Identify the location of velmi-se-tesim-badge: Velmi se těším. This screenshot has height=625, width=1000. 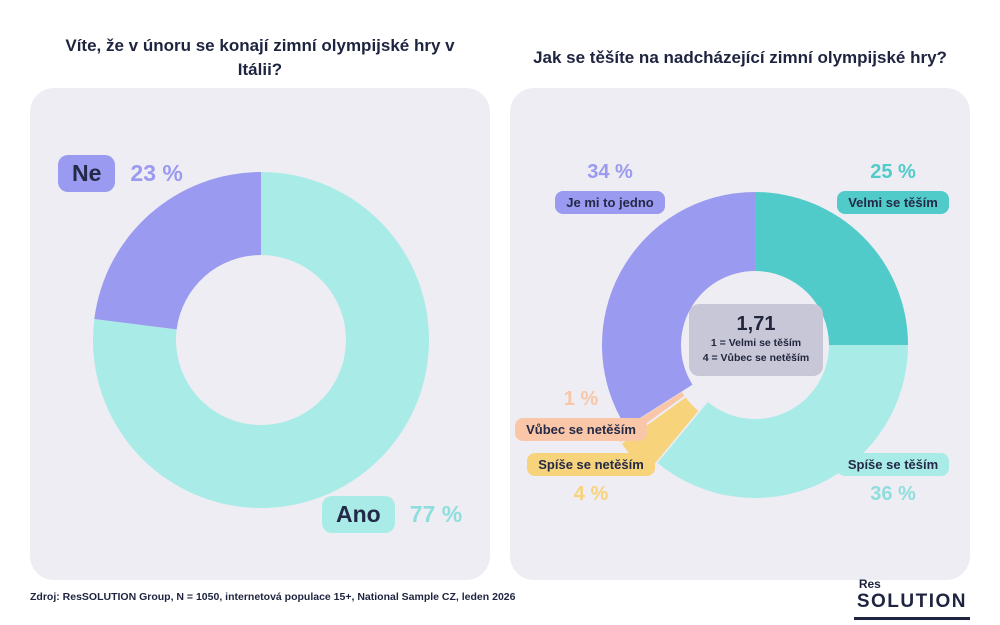
(893, 202).